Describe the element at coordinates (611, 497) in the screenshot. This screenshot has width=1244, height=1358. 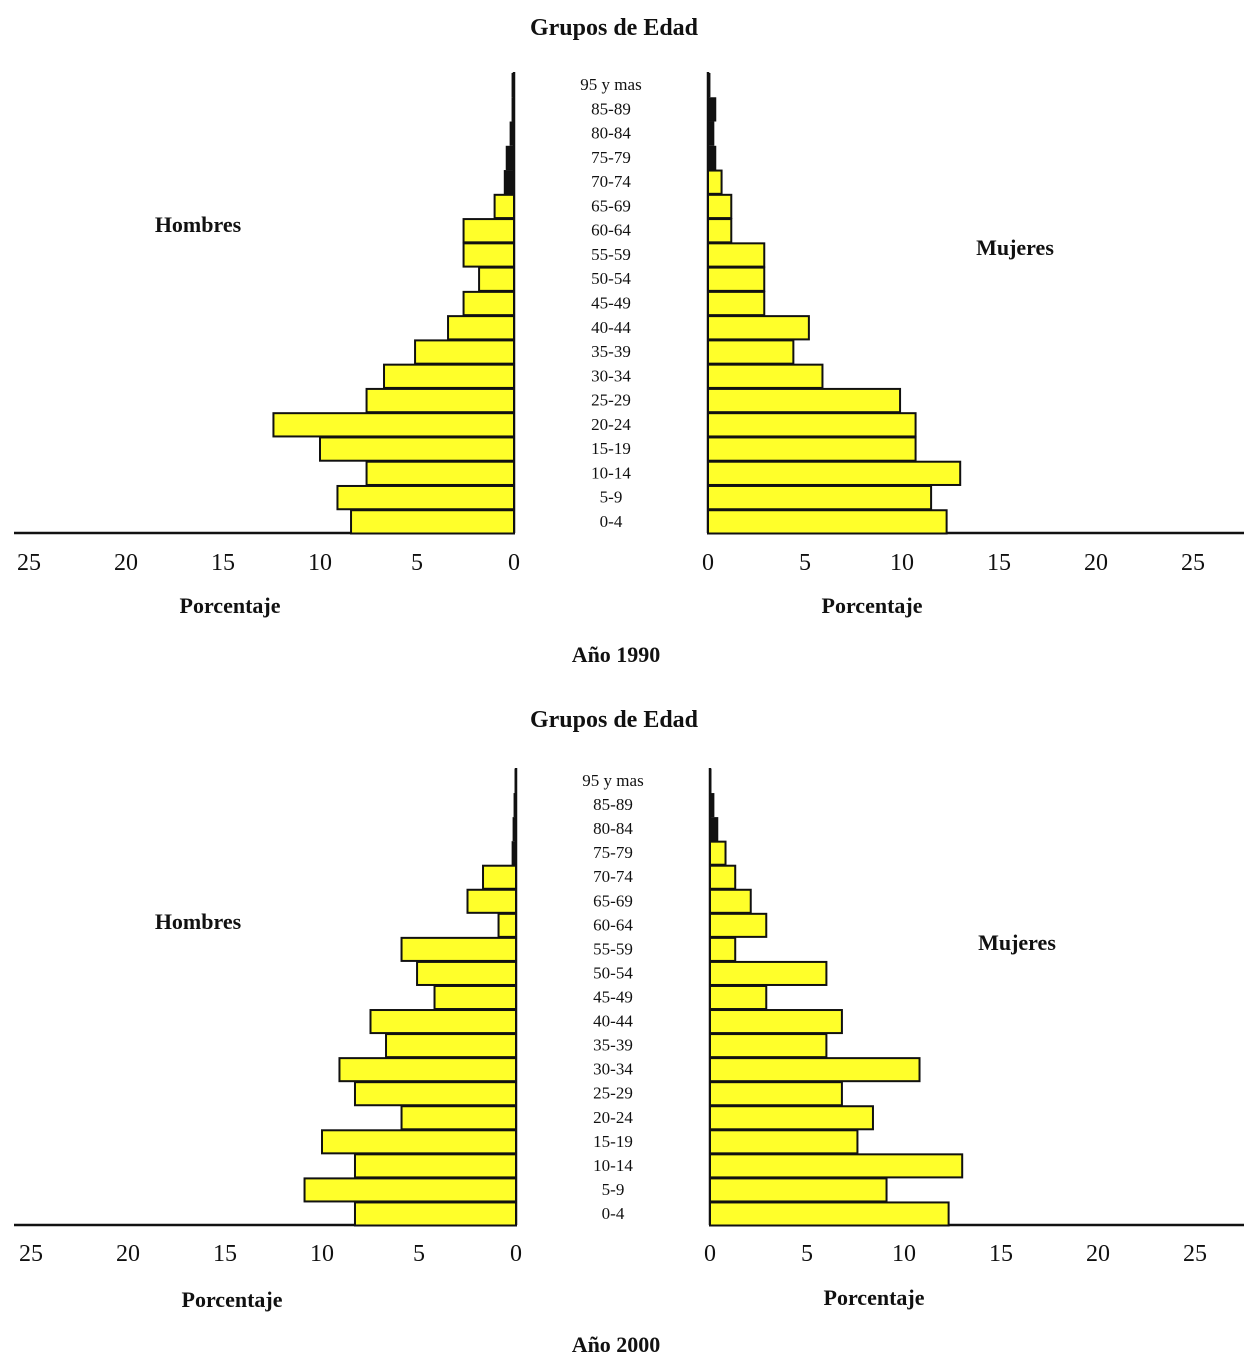
I see `age-group-label: 5-9` at that location.